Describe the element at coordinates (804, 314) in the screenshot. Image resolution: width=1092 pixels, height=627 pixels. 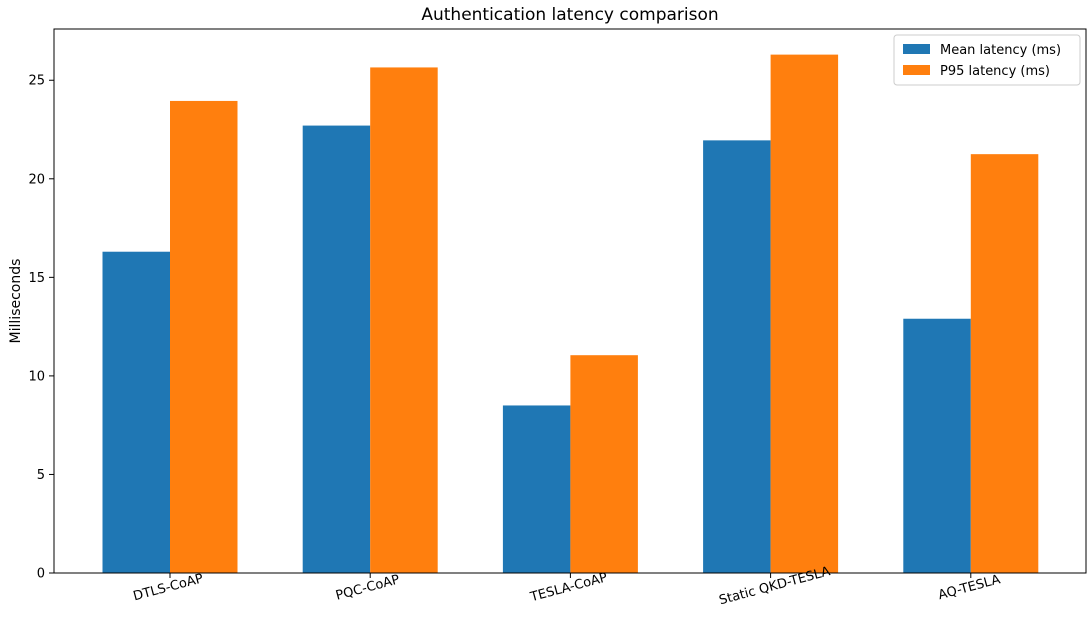
I see `bar-p95-static-qkd-tesla` at that location.